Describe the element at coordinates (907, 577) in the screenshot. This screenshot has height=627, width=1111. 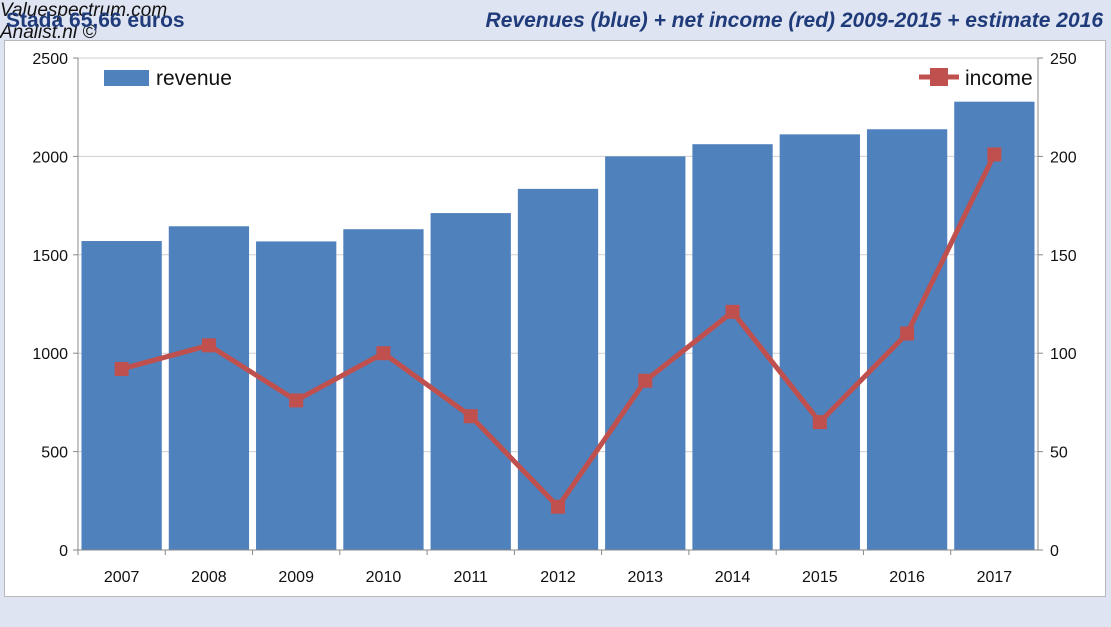
I see `x-tick-label: 2016` at that location.